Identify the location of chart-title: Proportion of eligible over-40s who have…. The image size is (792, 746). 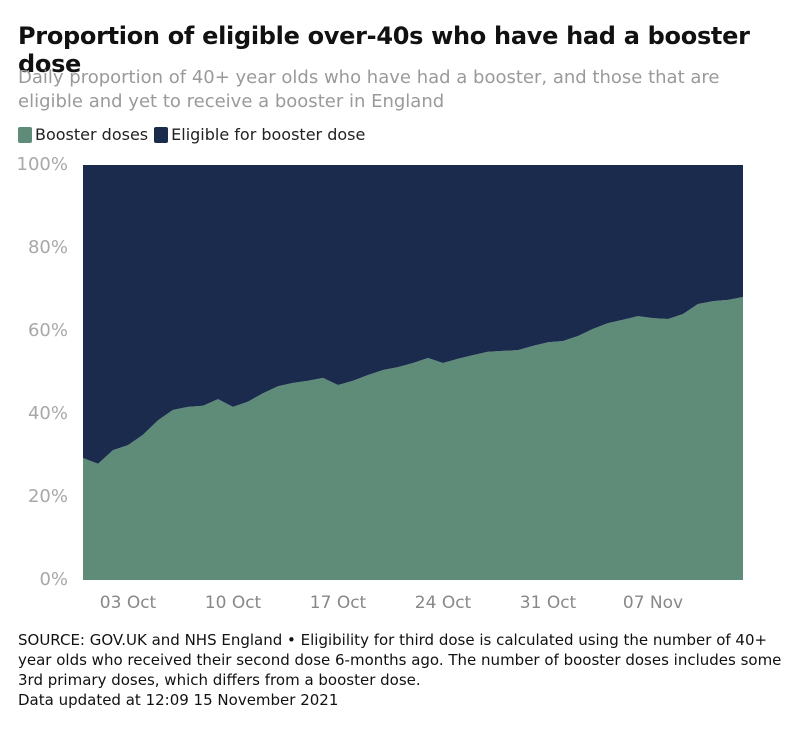
(384, 50).